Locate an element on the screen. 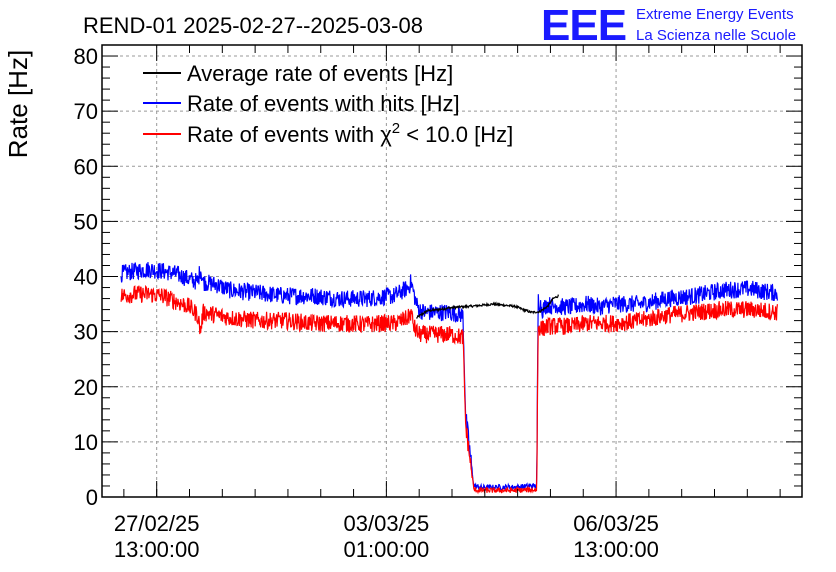  legend-label-0: Average rate of events [Hz] is located at coordinates (320, 73).